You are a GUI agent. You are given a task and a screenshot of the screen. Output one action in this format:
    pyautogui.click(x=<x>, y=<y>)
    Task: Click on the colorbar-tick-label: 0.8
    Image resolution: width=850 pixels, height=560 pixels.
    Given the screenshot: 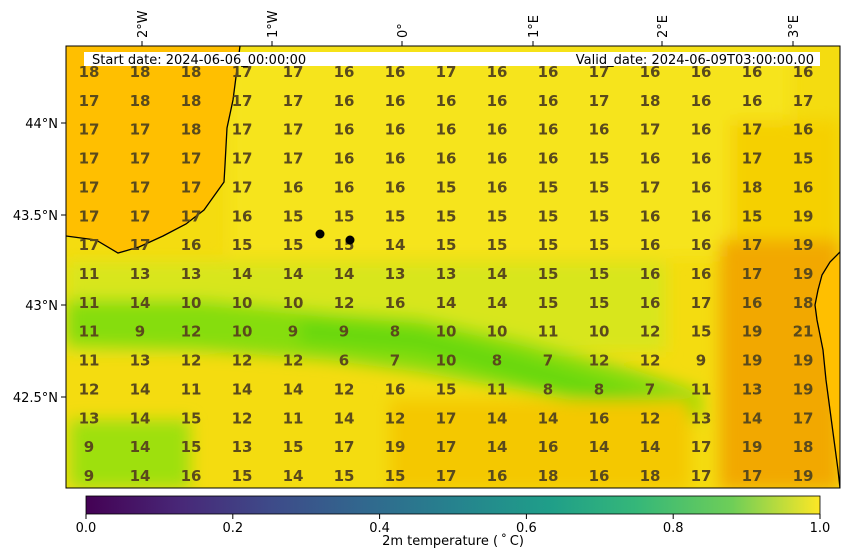 What is the action you would take?
    pyautogui.click(x=673, y=528)
    